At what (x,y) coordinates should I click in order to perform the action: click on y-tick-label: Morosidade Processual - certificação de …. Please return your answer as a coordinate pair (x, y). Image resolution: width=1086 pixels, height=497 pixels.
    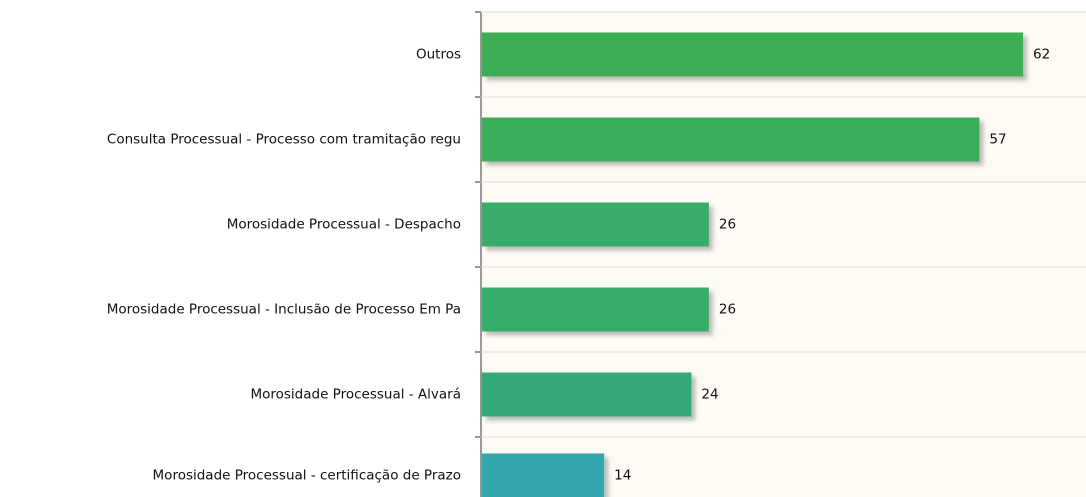
    Looking at the image, I should click on (307, 476).